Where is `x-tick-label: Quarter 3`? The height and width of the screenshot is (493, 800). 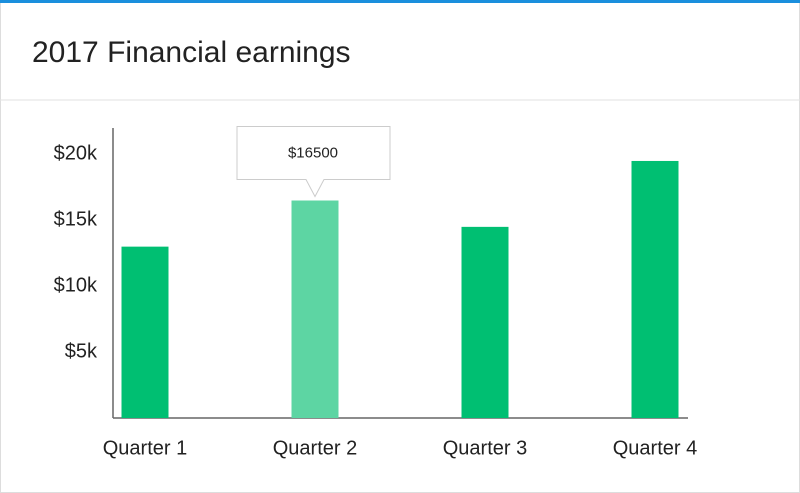
x-tick-label: Quarter 3 is located at coordinates (485, 448).